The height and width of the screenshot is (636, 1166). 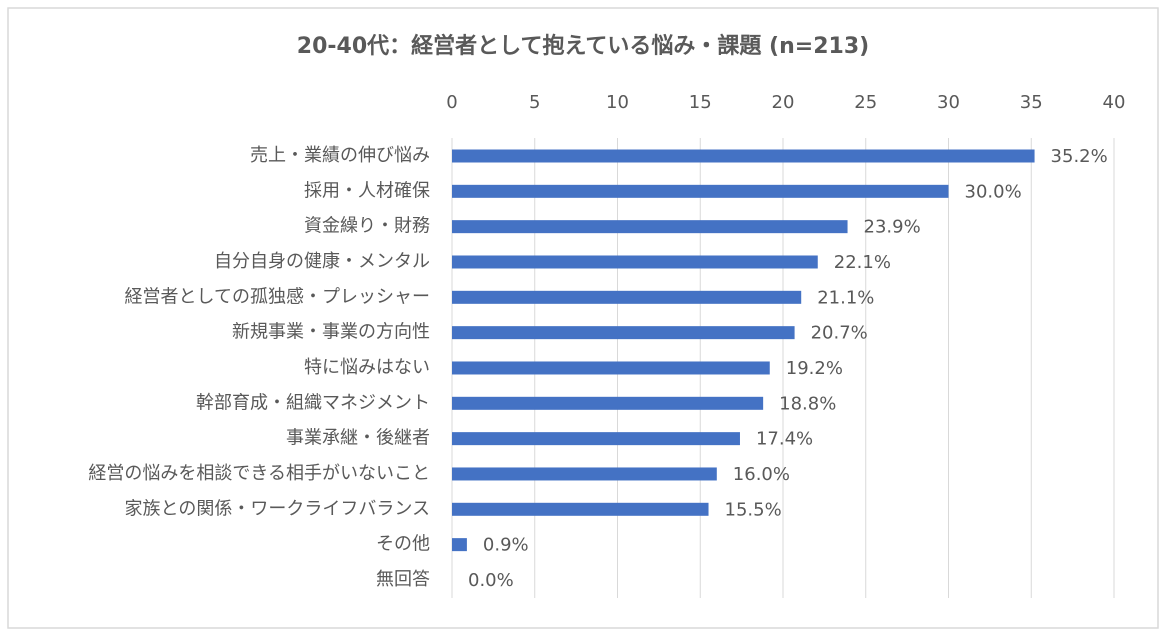 What do you see at coordinates (784, 439) in the screenshot?
I see `value-label: 17.4%` at bounding box center [784, 439].